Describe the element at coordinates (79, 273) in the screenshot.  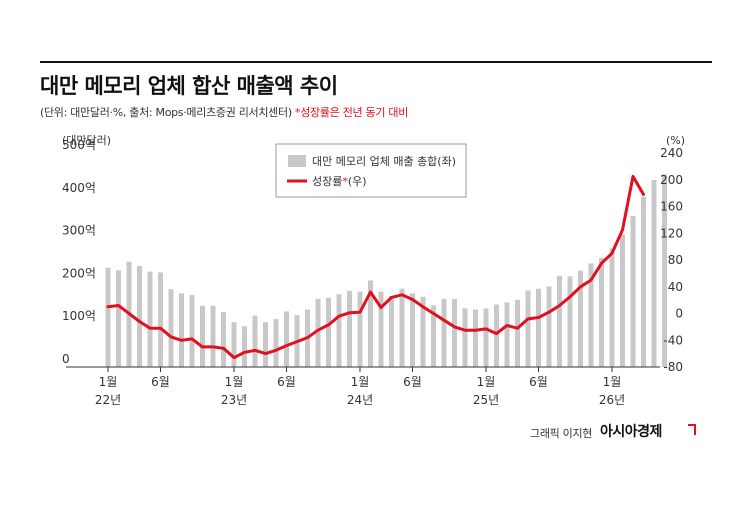
I see `left-tick-label: 200억` at that location.